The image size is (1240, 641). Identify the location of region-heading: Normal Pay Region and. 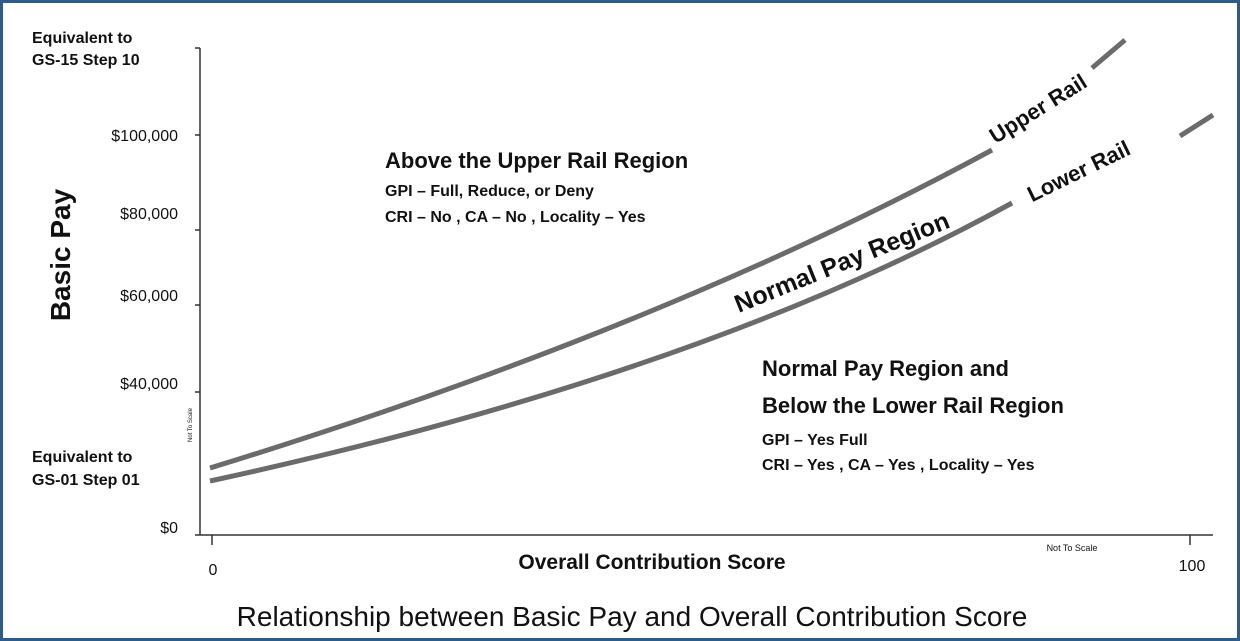
(885, 368).